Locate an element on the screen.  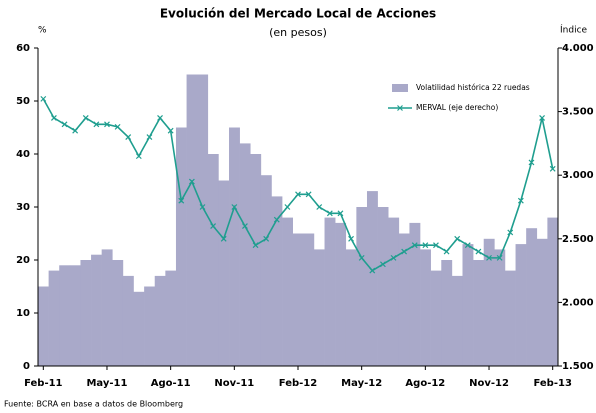
y-tick-label: 60 is located at coordinates (23, 48).